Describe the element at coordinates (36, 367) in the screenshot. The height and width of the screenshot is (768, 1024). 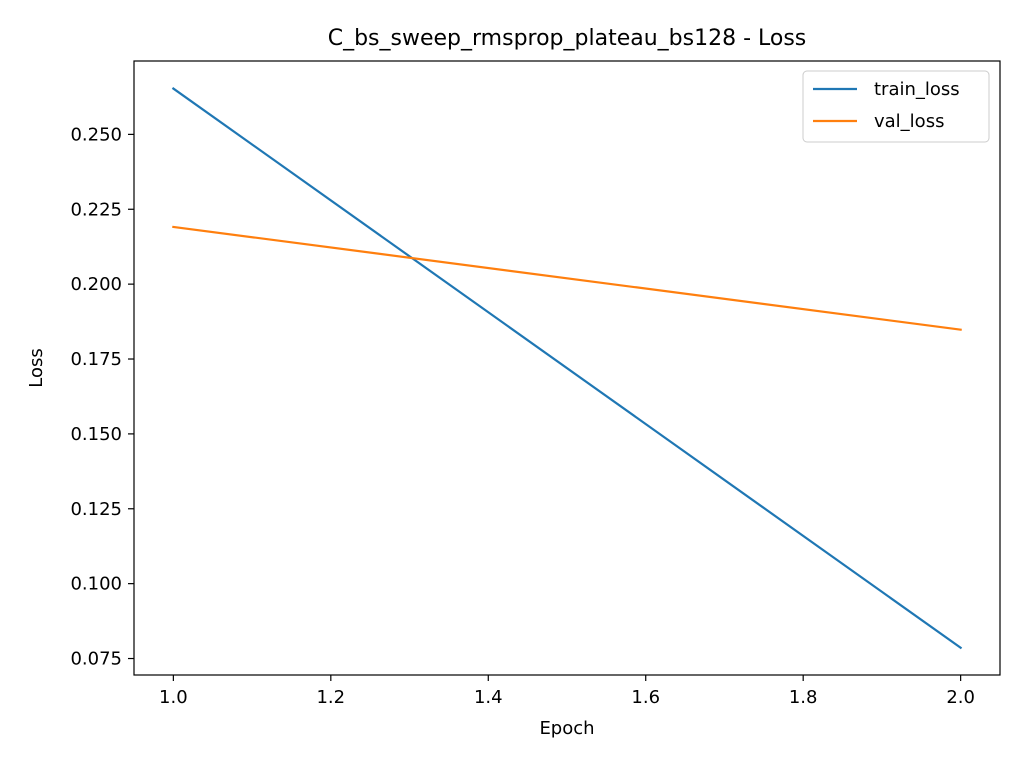
I see `y-axis-label: Loss` at that location.